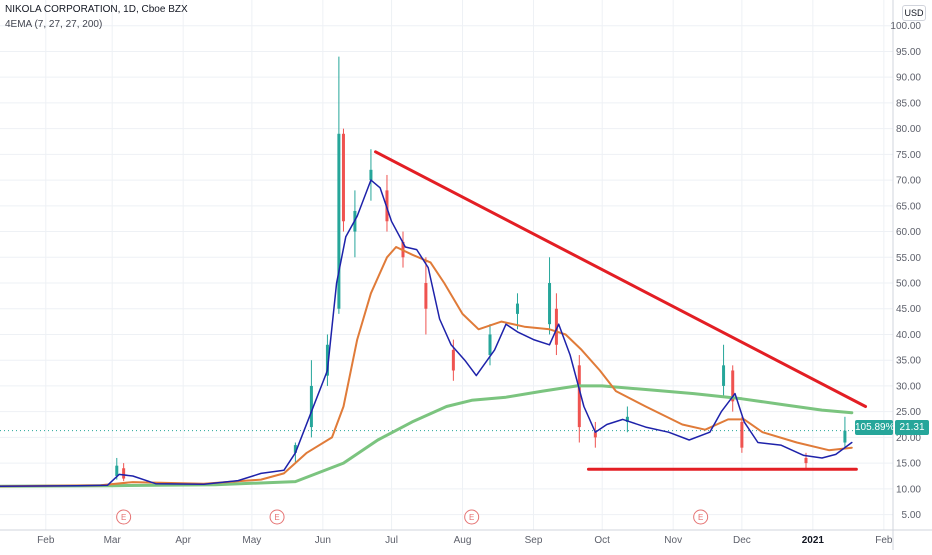 The width and height of the screenshot is (932, 555). What do you see at coordinates (908, 464) in the screenshot?
I see `y-tick-label: 15.00` at bounding box center [908, 464].